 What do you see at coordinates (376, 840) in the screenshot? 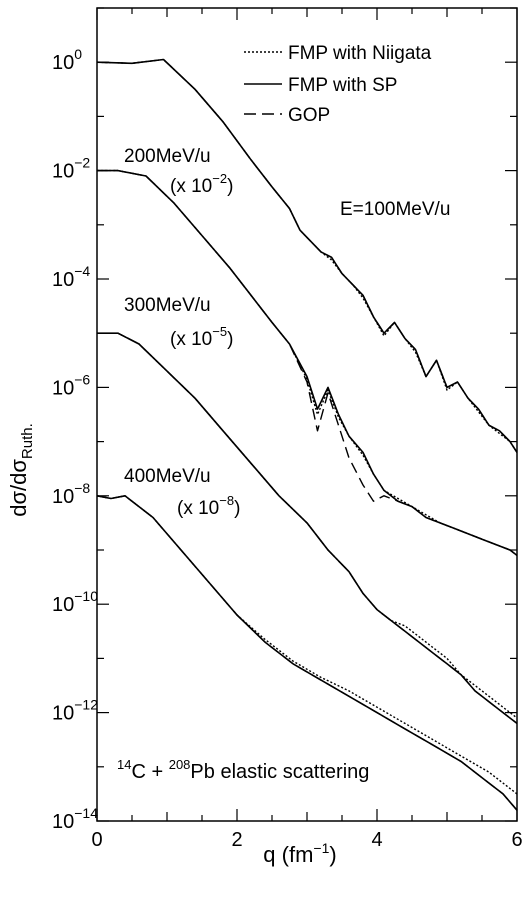
I see `x-tick-label: 4` at bounding box center [376, 840].